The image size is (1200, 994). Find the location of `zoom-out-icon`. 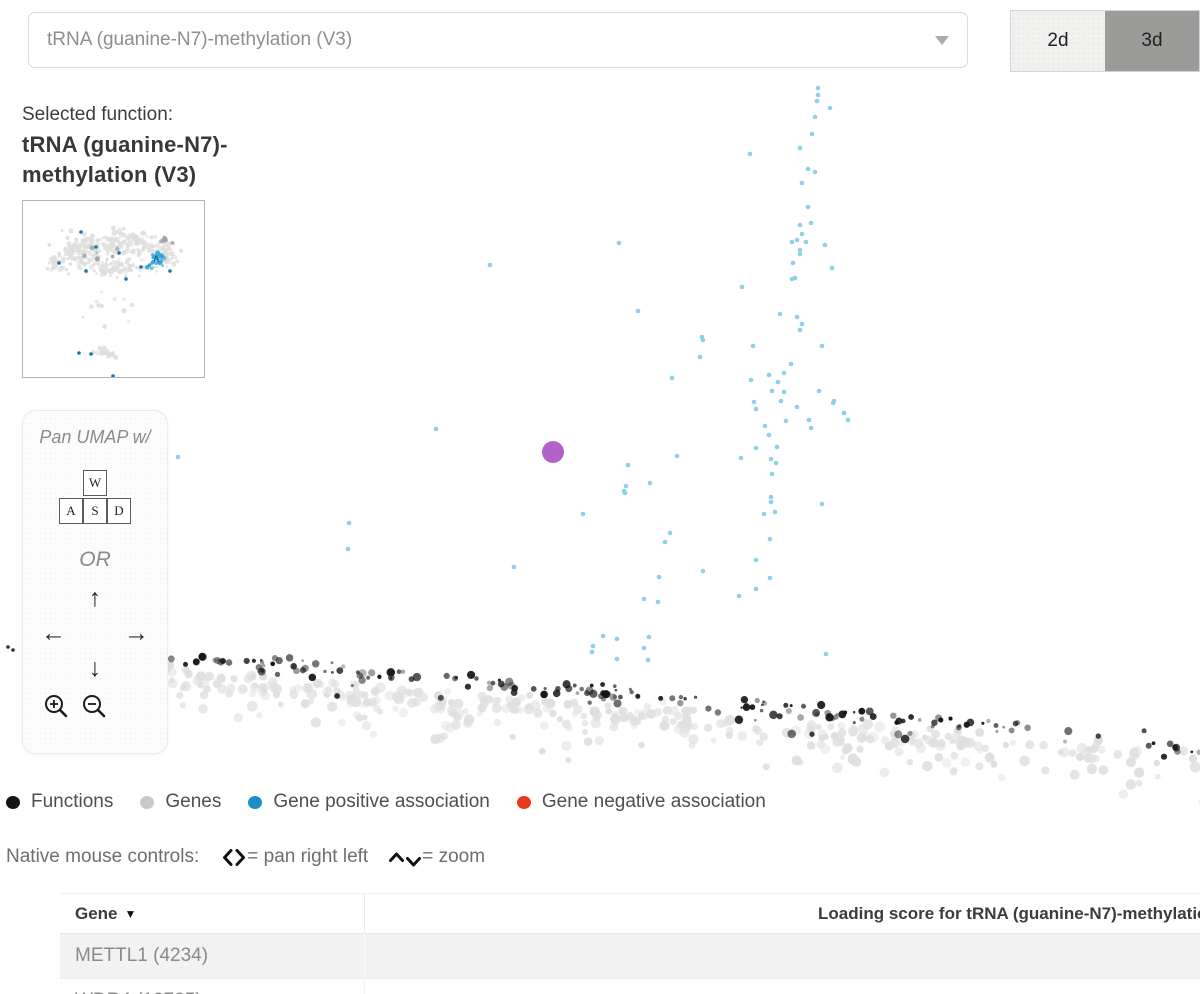

zoom-out-icon is located at coordinates (94, 706).